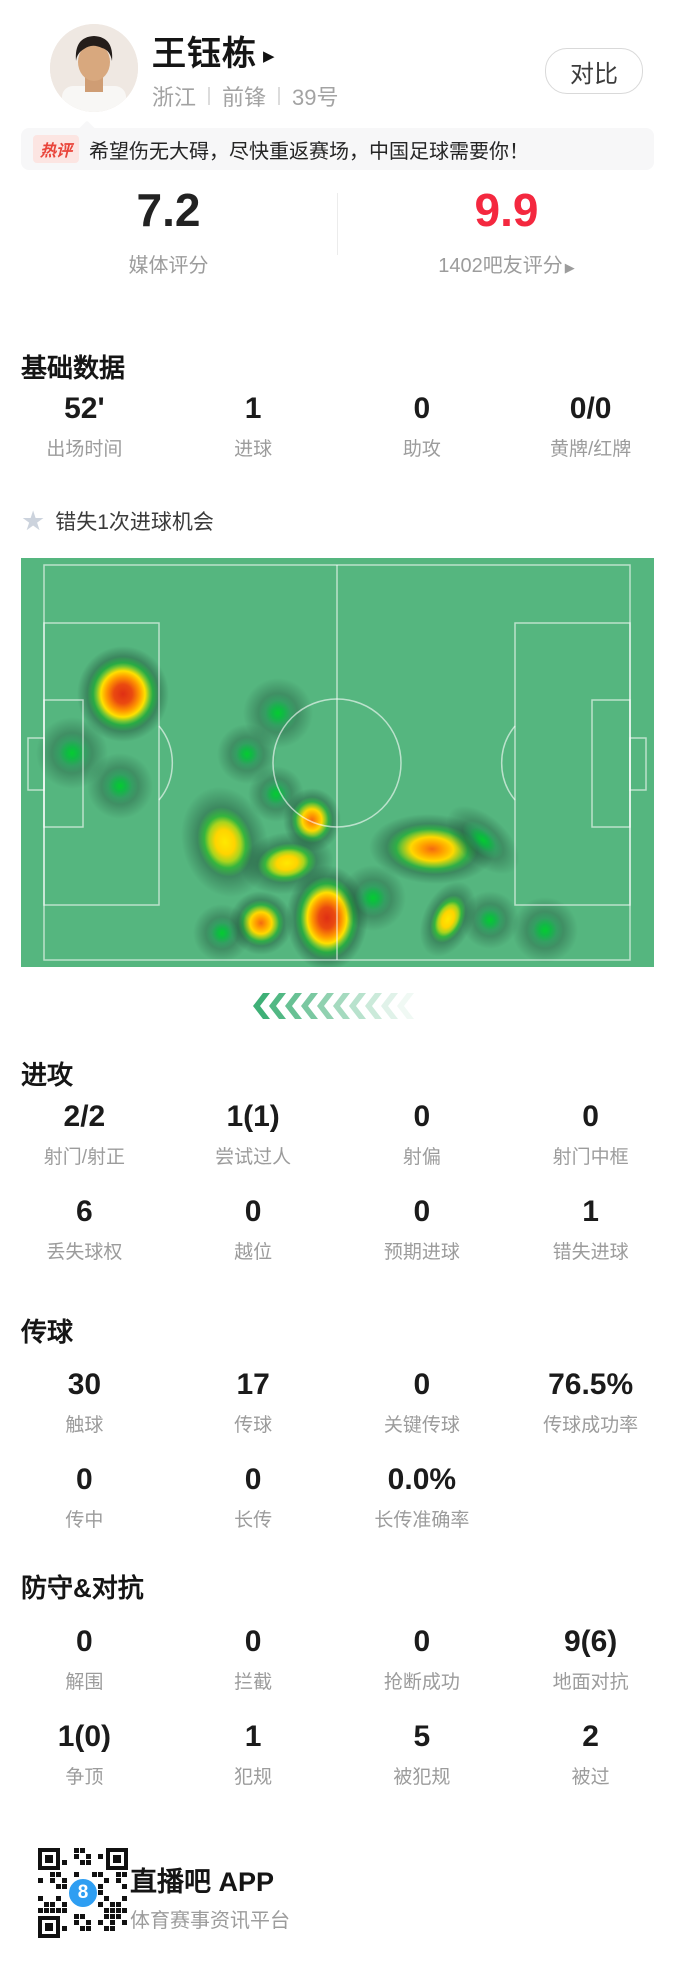 Image resolution: width=675 pixels, height=1983 pixels. Describe the element at coordinates (422, 1479) in the screenshot. I see `stat-value: 0.0%` at that location.